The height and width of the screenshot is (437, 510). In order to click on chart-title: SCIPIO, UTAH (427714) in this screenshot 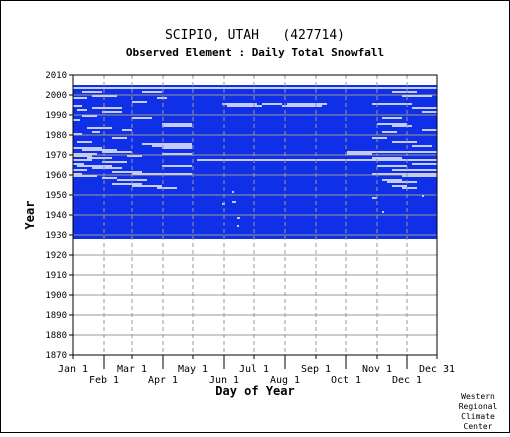, I will do `click(255, 35)`.